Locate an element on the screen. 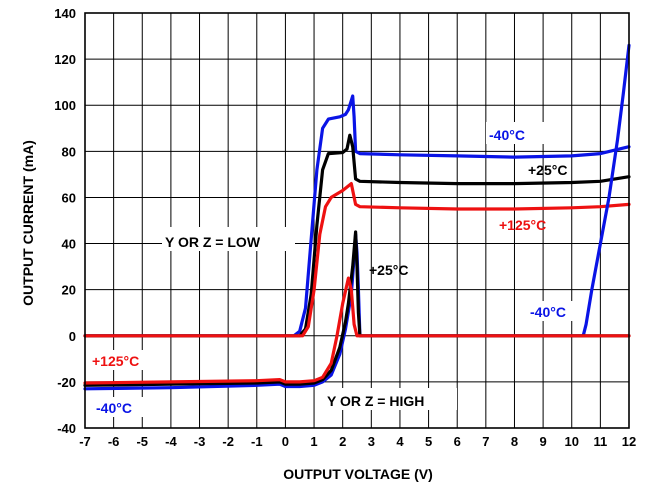  x-tick-label: -7 is located at coordinates (85, 441).